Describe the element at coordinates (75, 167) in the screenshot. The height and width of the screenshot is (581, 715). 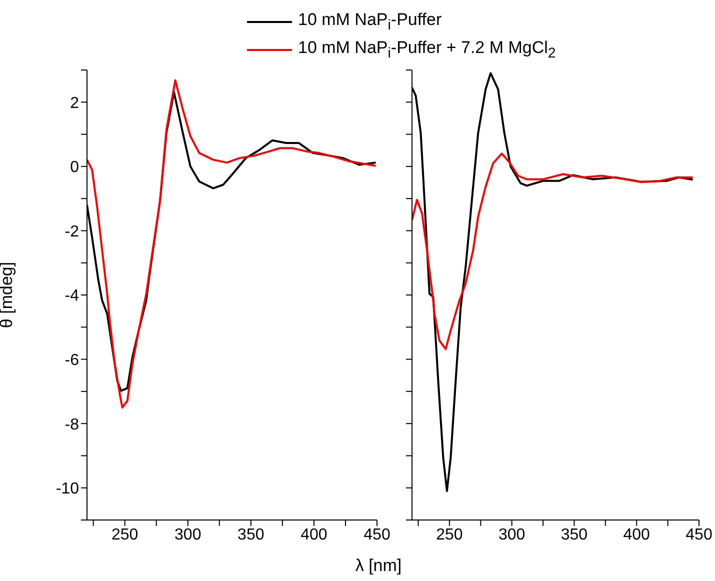
I see `y-tick-label: 0` at that location.